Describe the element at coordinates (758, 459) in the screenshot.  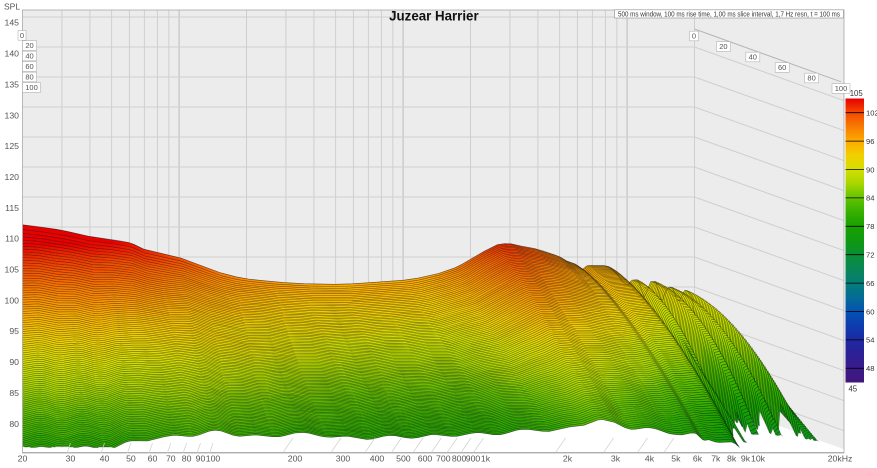
I see `svg-text: 10k` at that location.